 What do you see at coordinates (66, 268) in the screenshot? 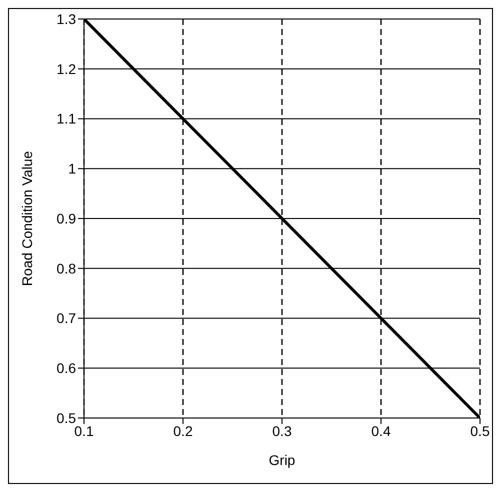
I see `y-tick-label: 0.8` at bounding box center [66, 268].